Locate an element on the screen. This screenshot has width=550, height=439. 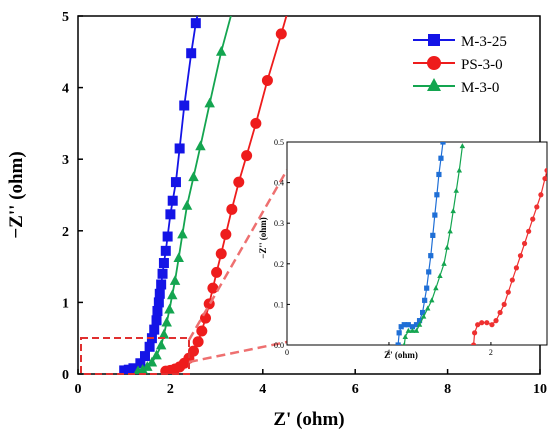
x-tick-label: 6 is located at coordinates (355, 389).